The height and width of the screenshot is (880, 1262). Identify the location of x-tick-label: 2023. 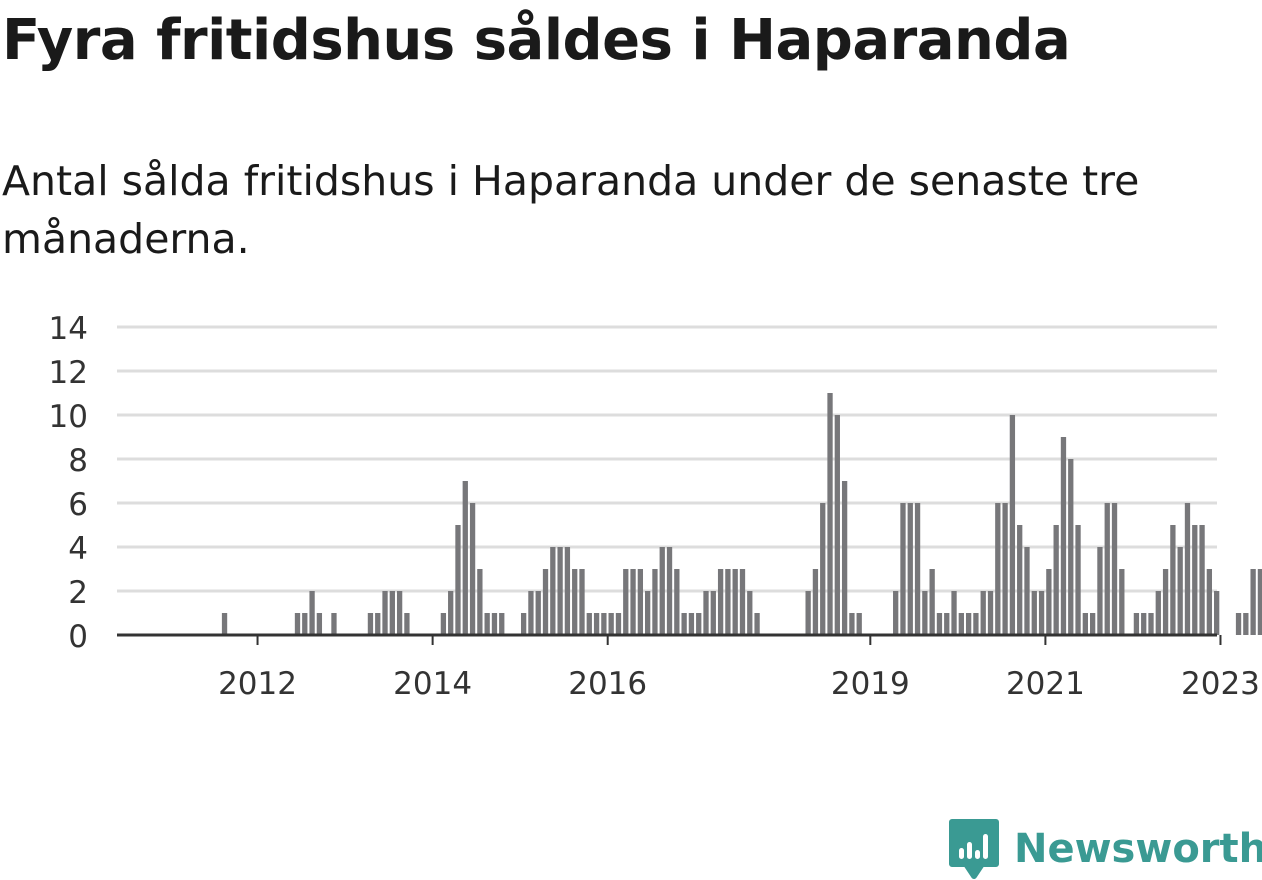
(1220, 684).